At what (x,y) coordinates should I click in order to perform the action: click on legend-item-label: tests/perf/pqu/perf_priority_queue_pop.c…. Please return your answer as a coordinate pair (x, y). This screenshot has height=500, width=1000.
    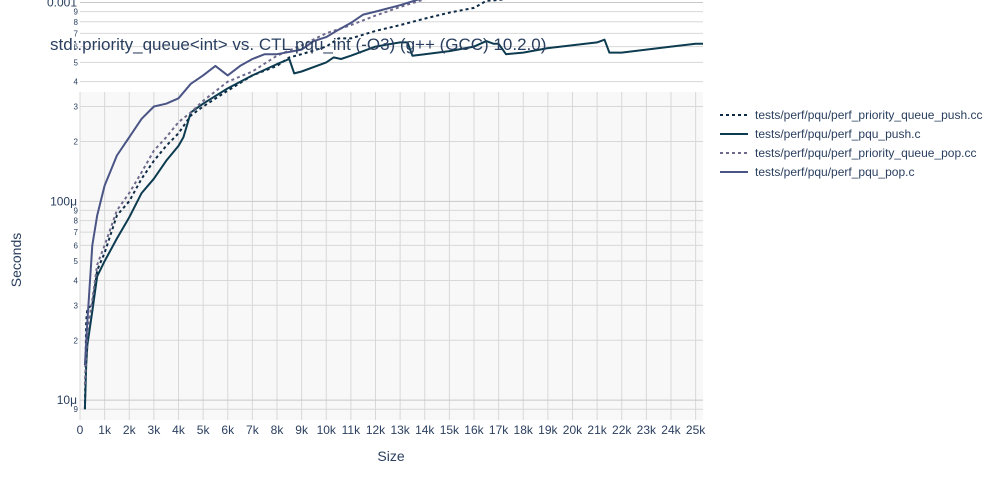
    Looking at the image, I should click on (865, 153).